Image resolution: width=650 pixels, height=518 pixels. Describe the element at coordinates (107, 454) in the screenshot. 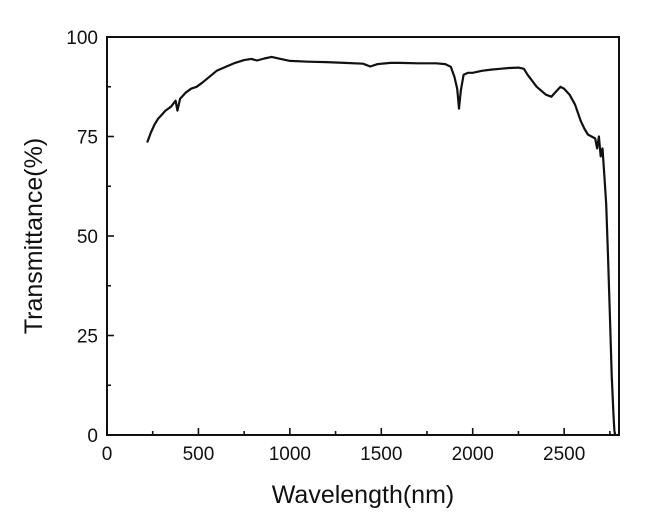

I see `x-tick-label: 0` at that location.